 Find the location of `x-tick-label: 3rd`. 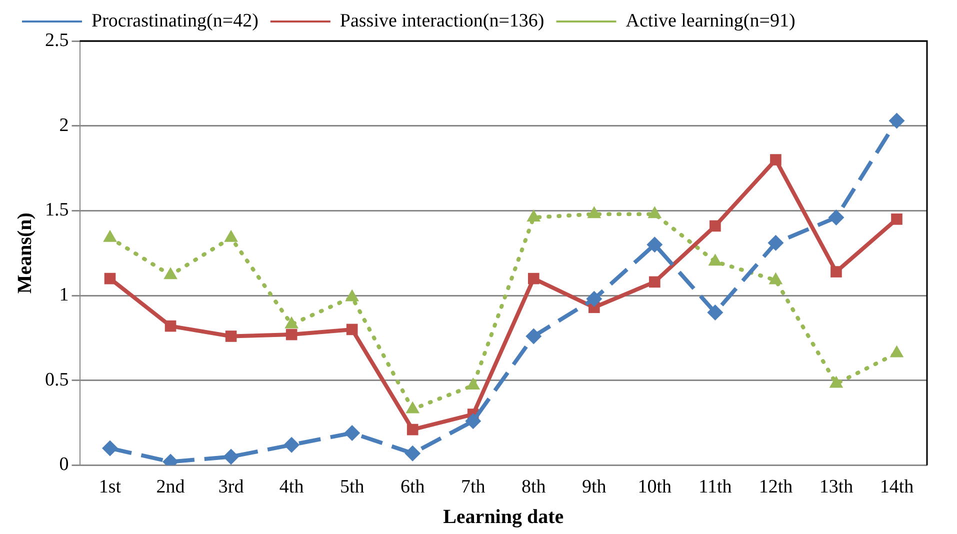

x-tick-label: 3rd is located at coordinates (231, 487).